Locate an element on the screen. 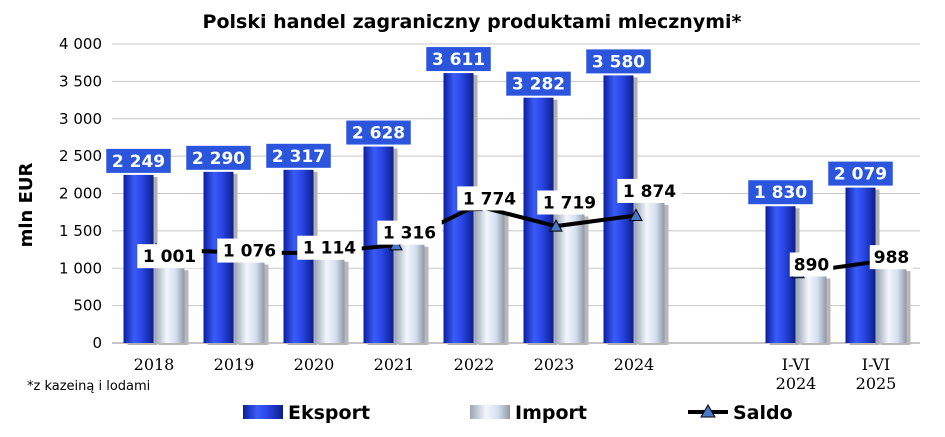 The image size is (945, 437). label-import-text: 1 001 is located at coordinates (169, 257).